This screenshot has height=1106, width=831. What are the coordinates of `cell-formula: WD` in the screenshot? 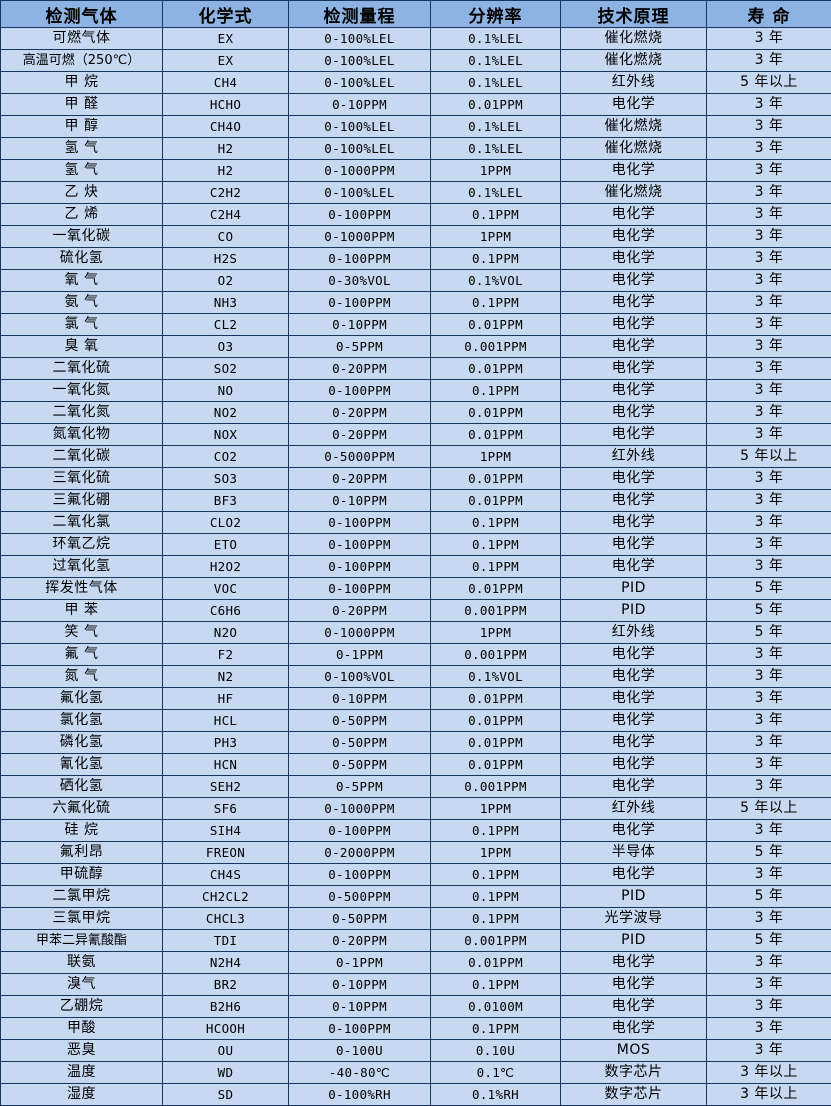 It's located at (226, 1073).